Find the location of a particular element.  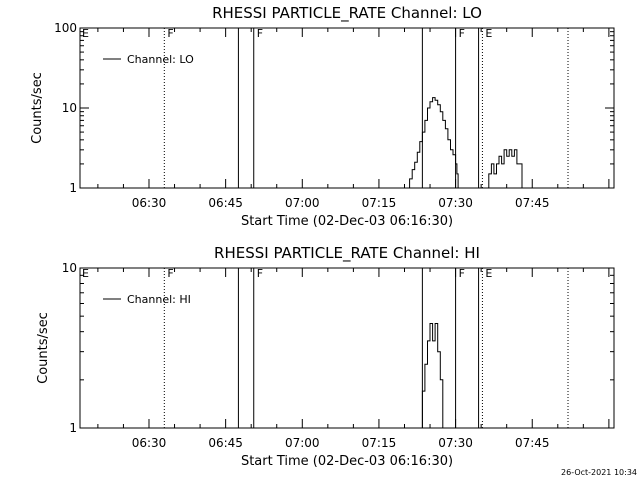

legend-label: Channel: HI is located at coordinates (159, 299).